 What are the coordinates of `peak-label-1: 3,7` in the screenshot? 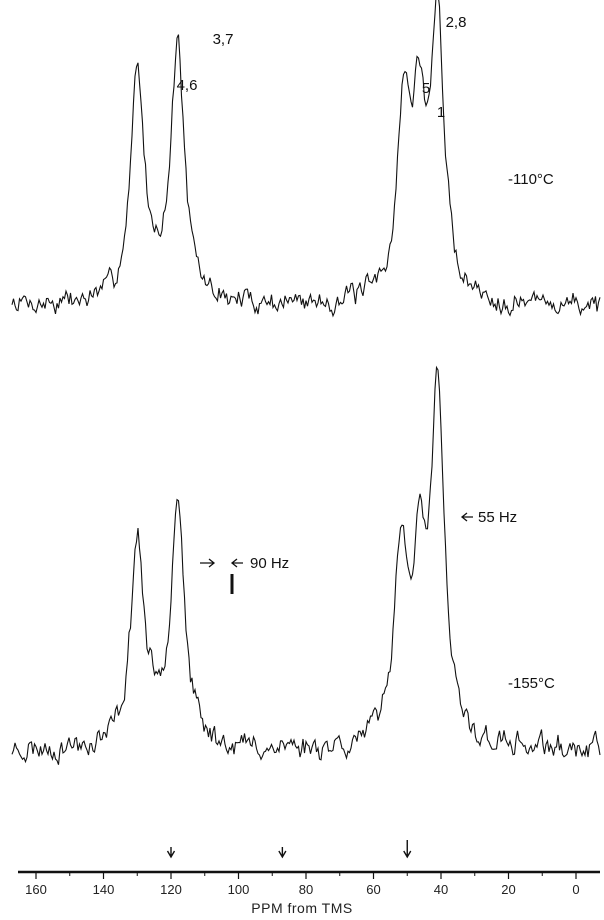 It's located at (223, 39).